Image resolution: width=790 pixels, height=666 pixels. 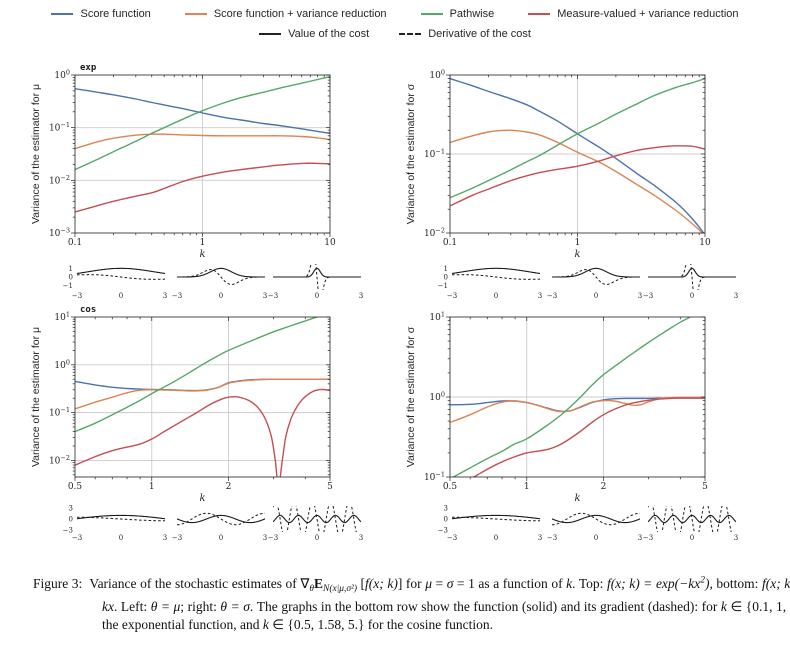 I want to click on caption-segment: =, so click(x=439, y=583).